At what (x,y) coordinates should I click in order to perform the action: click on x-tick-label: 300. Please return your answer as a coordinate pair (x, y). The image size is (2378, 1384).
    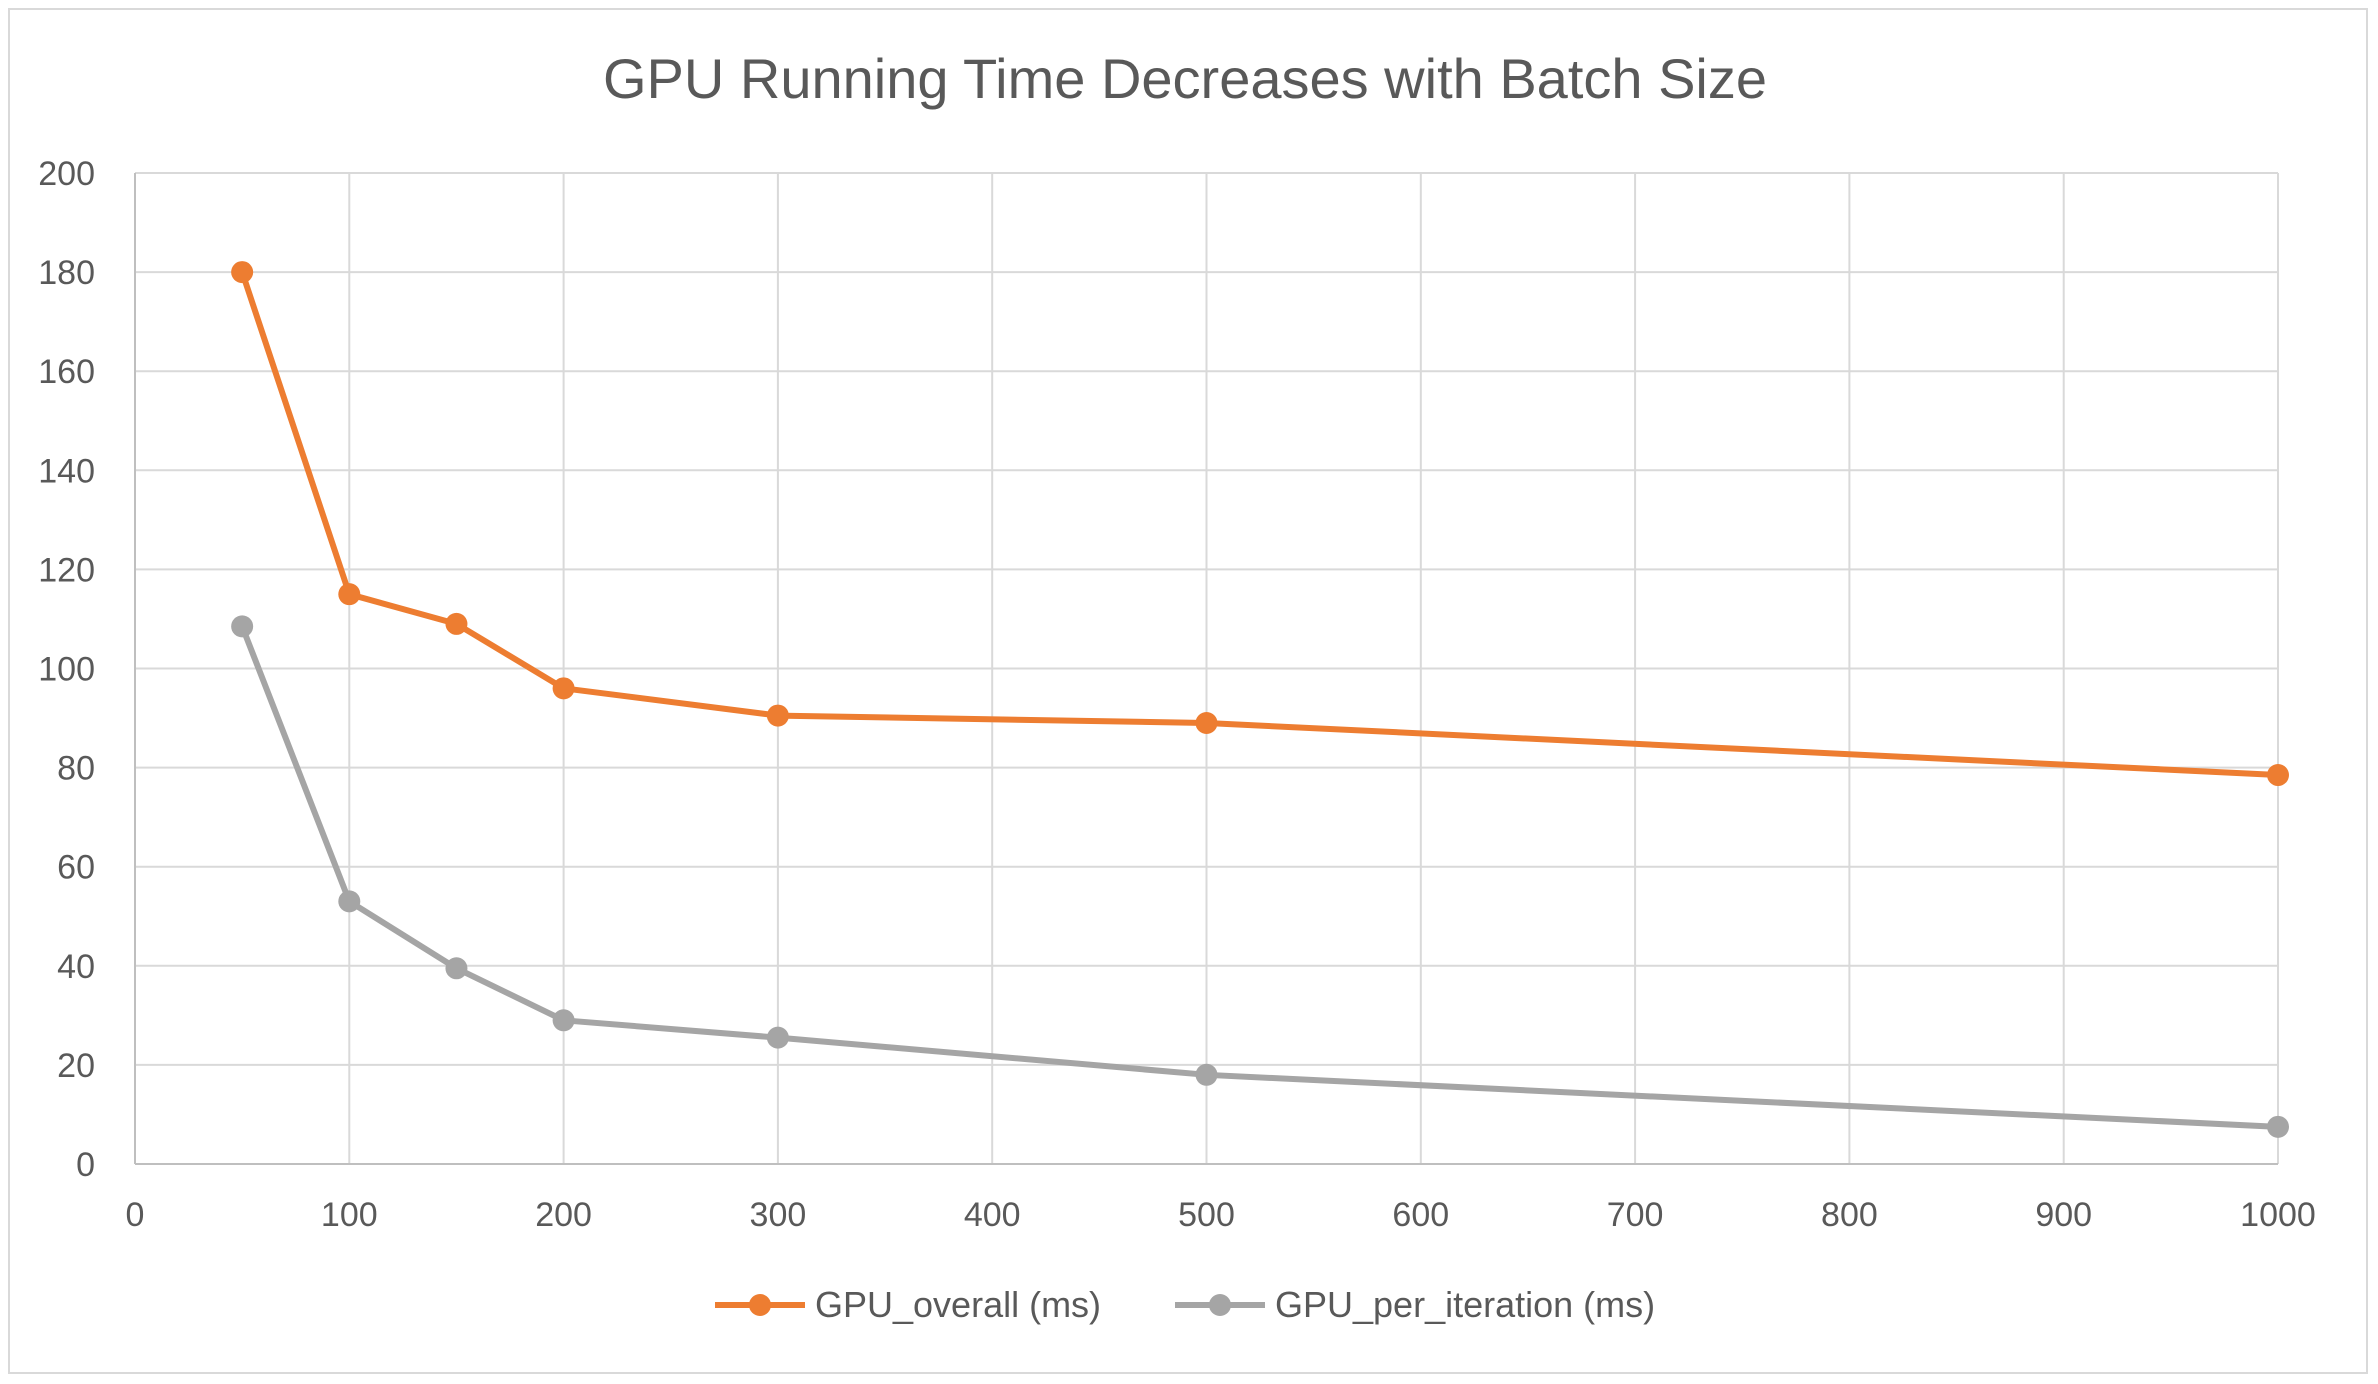
    Looking at the image, I should click on (778, 1215).